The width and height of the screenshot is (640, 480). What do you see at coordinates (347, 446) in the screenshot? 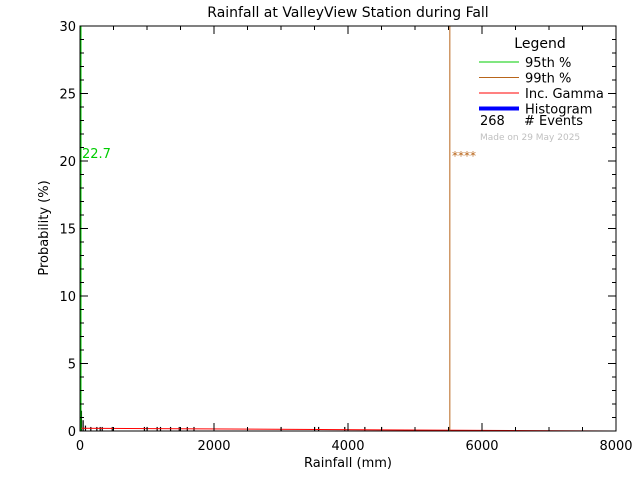
I see `x-tick-label: 4000` at bounding box center [347, 446].